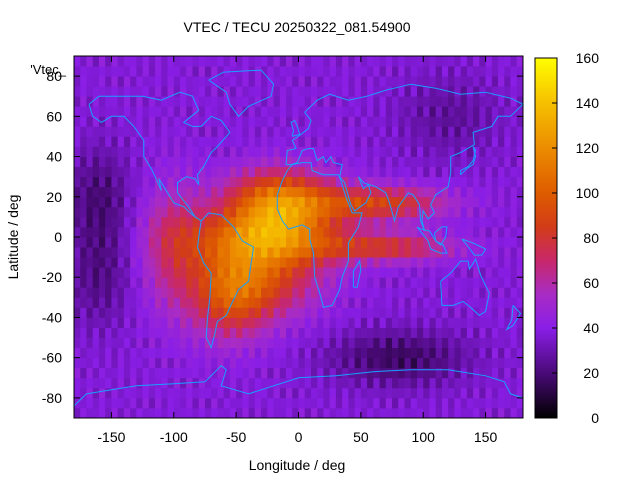 This screenshot has height=480, width=640. I want to click on key-label: 'Vtec_, so click(48, 69).